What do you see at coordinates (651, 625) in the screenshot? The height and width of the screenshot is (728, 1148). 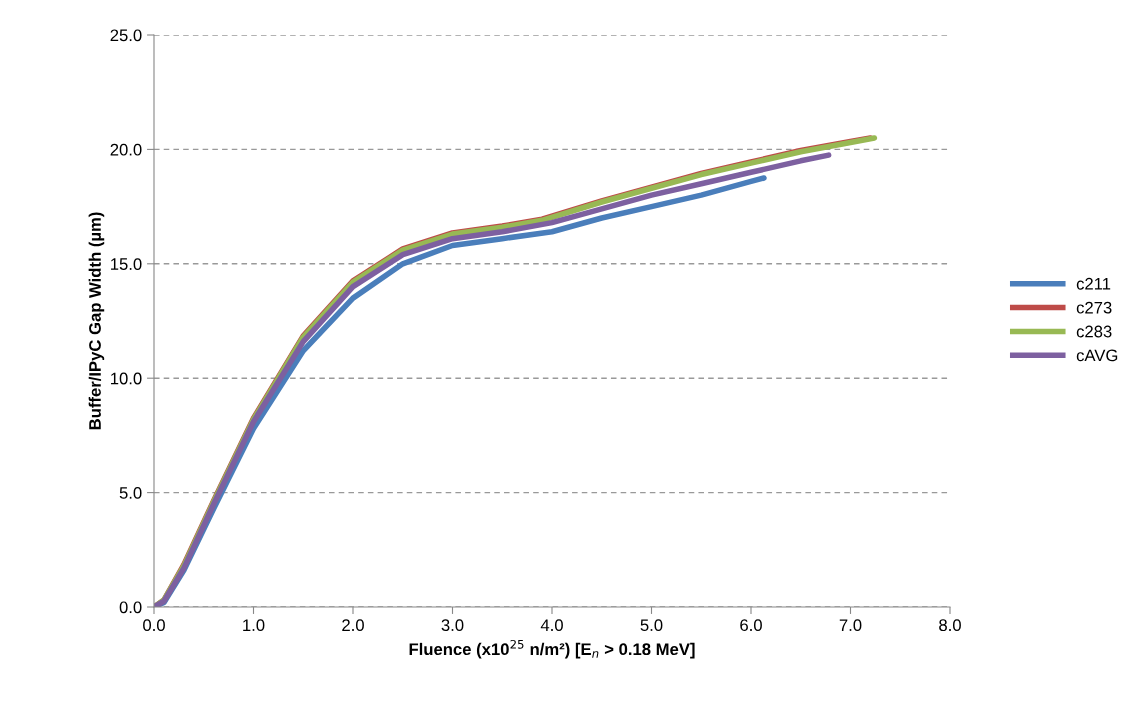 I see `x-tick-label: 5.0` at bounding box center [651, 625].